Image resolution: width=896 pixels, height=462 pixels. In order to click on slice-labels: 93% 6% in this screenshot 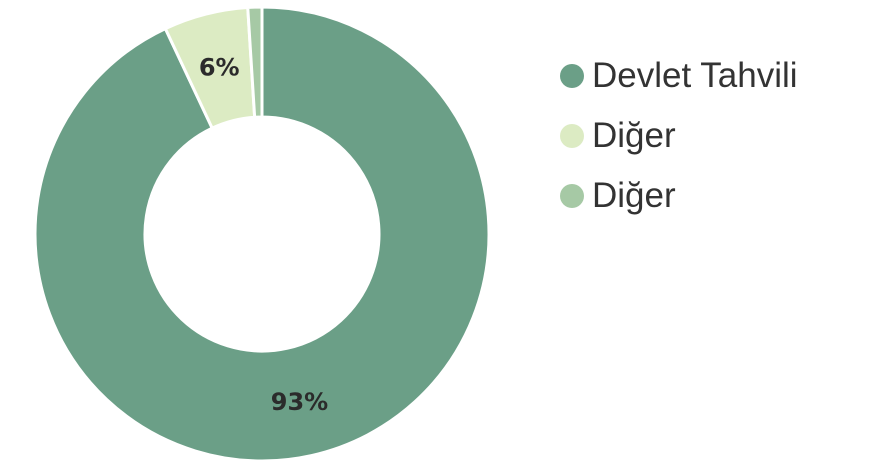, I will do `click(263, 234)`.